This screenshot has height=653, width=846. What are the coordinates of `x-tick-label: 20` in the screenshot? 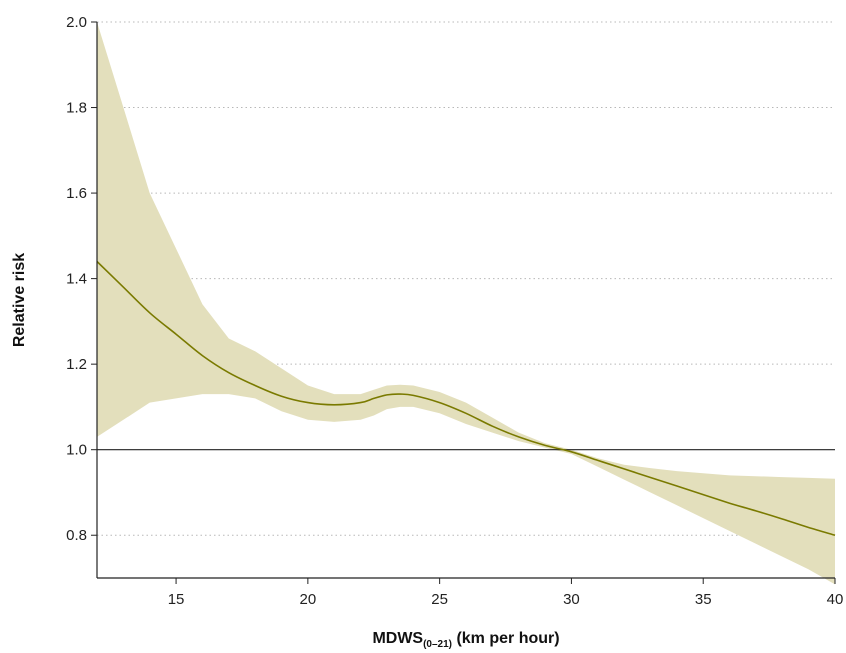 It's located at (308, 599).